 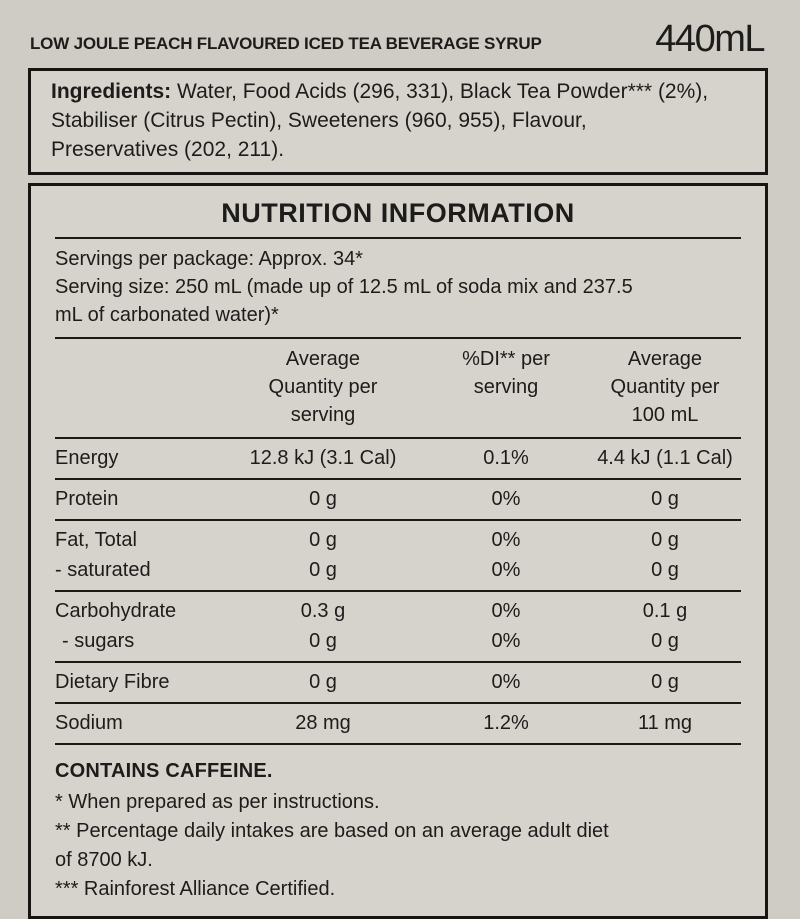 I want to click on col-header-avg-qty-per-serving: Average Quantity per serving, so click(x=323, y=387).